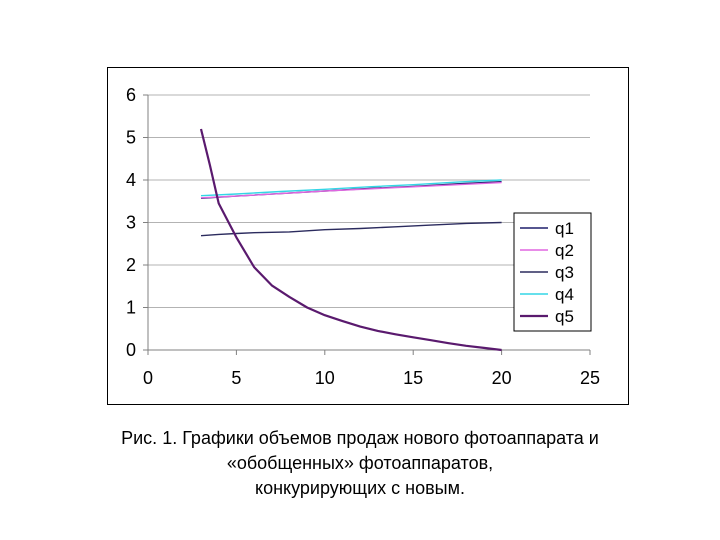 Image resolution: width=720 pixels, height=540 pixels. Describe the element at coordinates (360, 488) in the screenshot. I see `caption-line-3: конкурирующих с новым.` at that location.